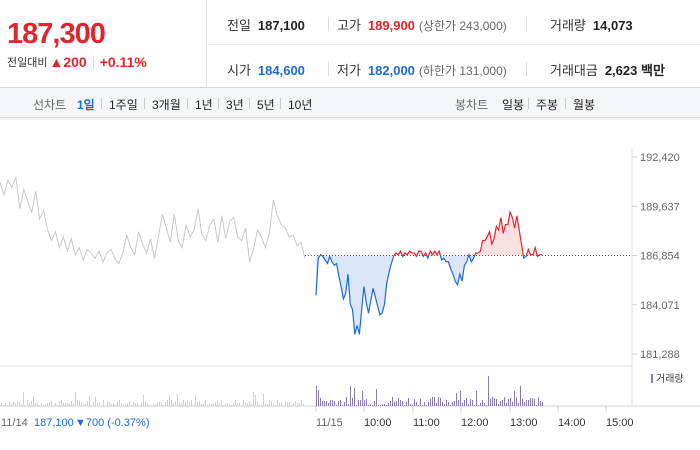 This screenshot has width=700, height=450. I want to click on open-price: 시가 184,600, so click(266, 70).